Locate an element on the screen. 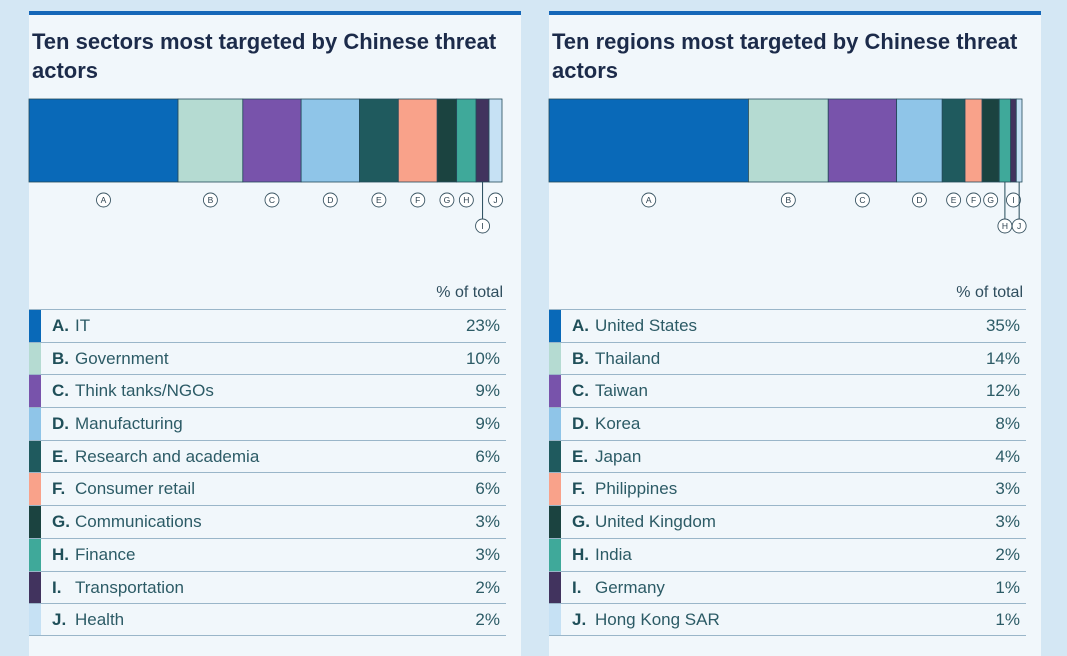  legend-name: Transportation is located at coordinates (129, 587).